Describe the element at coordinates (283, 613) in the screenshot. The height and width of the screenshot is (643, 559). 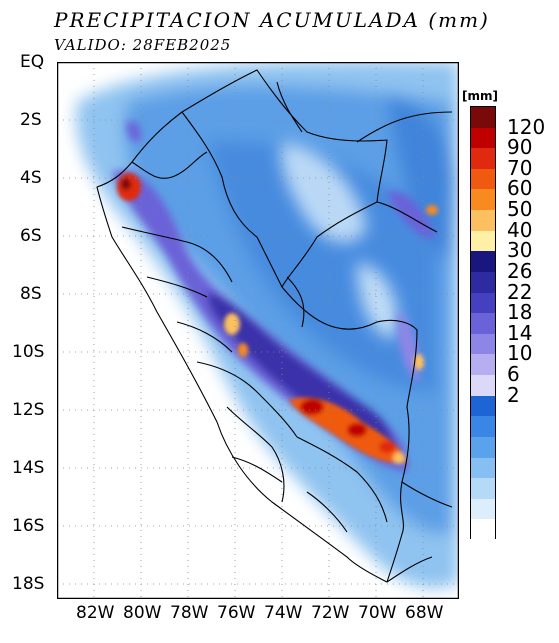
I see `lon-label-74w: 74W` at that location.